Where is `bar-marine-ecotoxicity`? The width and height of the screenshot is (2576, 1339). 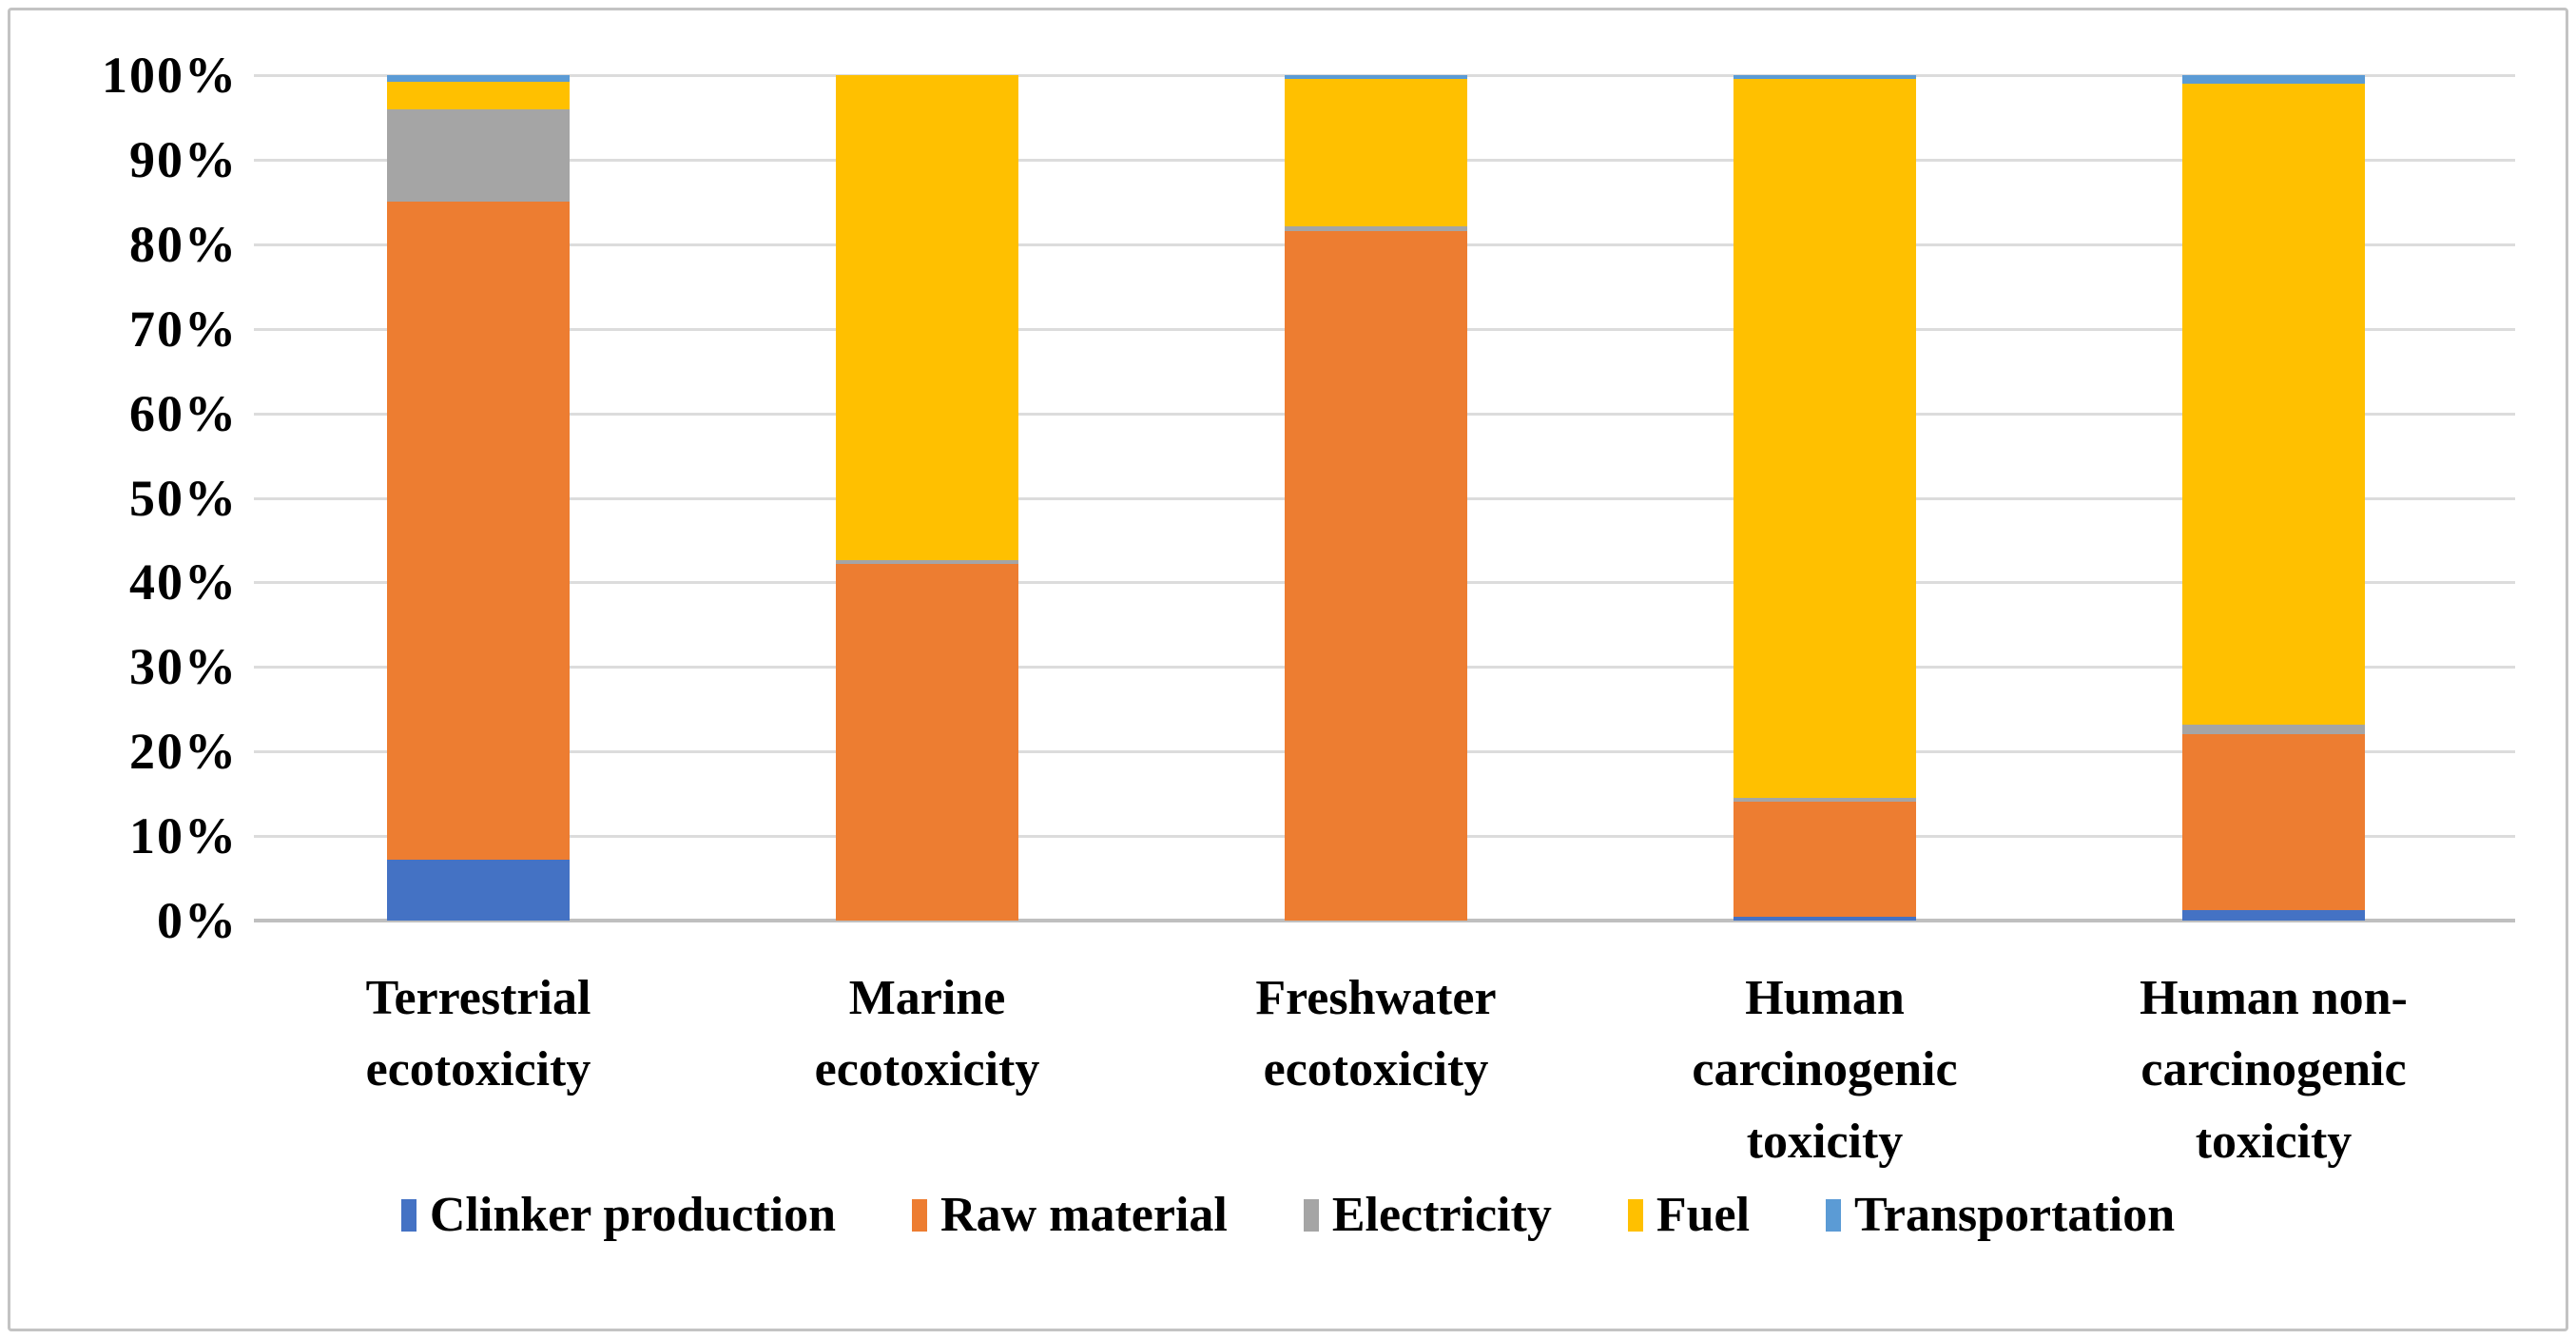
bar-marine-ecotoxicity is located at coordinates (927, 498).